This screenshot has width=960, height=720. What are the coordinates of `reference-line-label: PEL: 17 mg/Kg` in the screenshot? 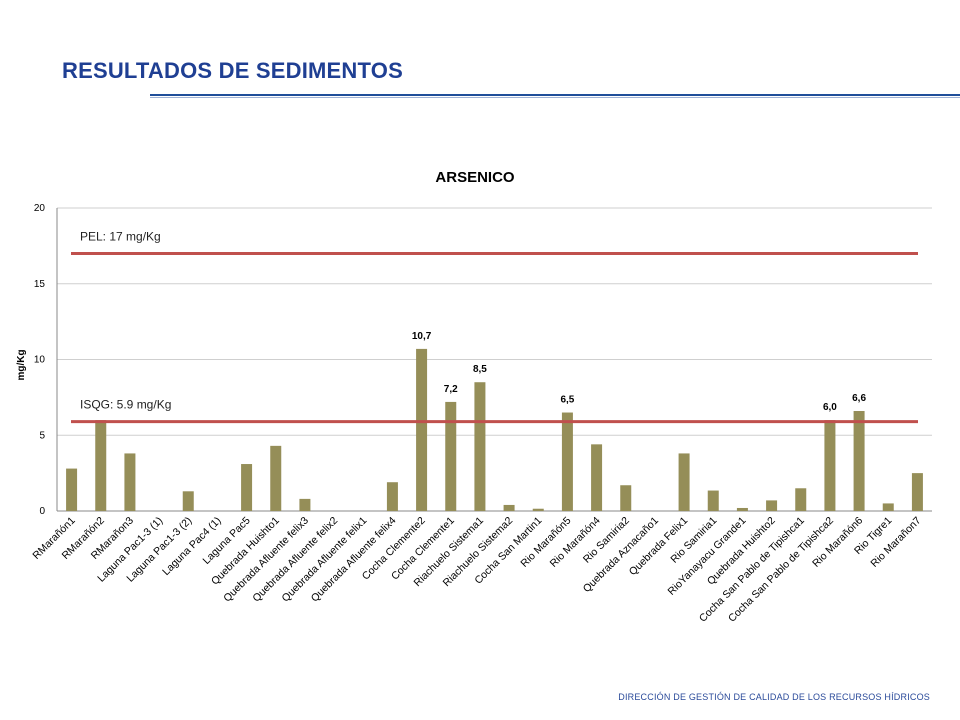 It's located at (120, 236).